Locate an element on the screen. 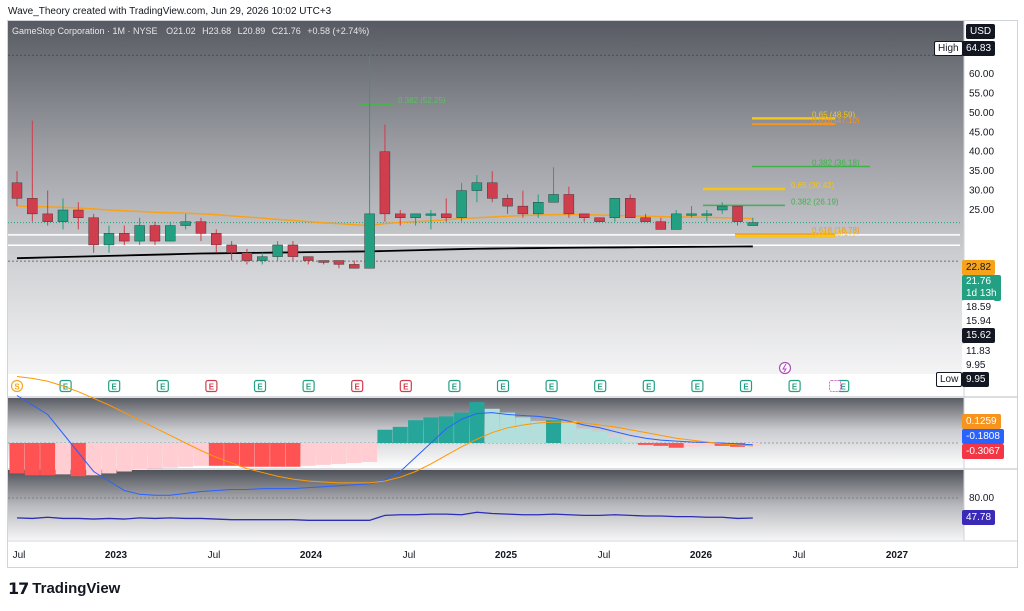 This screenshot has width=1024, height=611. y-tick-label: 50.00 is located at coordinates (981, 113).